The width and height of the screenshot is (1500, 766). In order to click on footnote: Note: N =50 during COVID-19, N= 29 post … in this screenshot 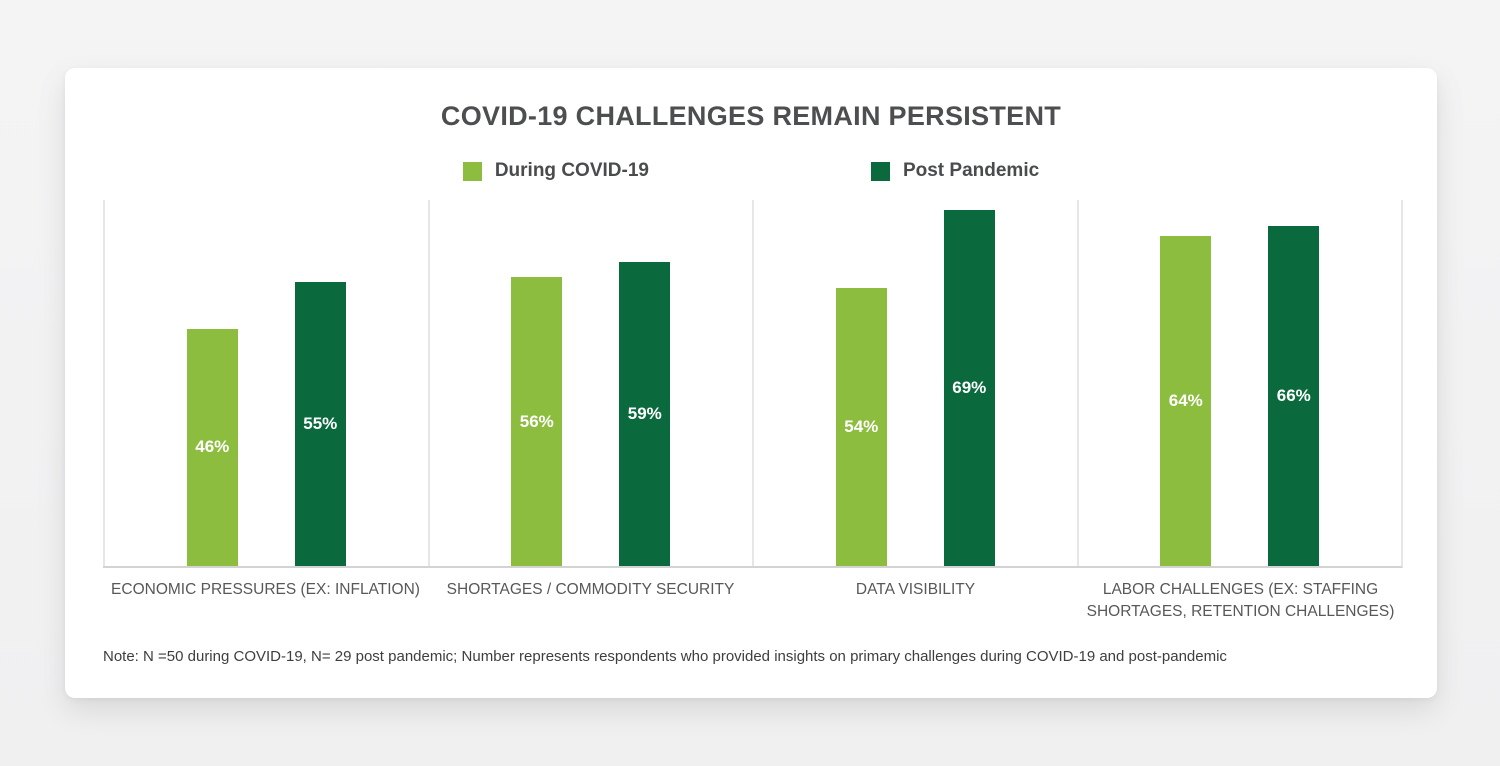, I will do `click(665, 656)`.